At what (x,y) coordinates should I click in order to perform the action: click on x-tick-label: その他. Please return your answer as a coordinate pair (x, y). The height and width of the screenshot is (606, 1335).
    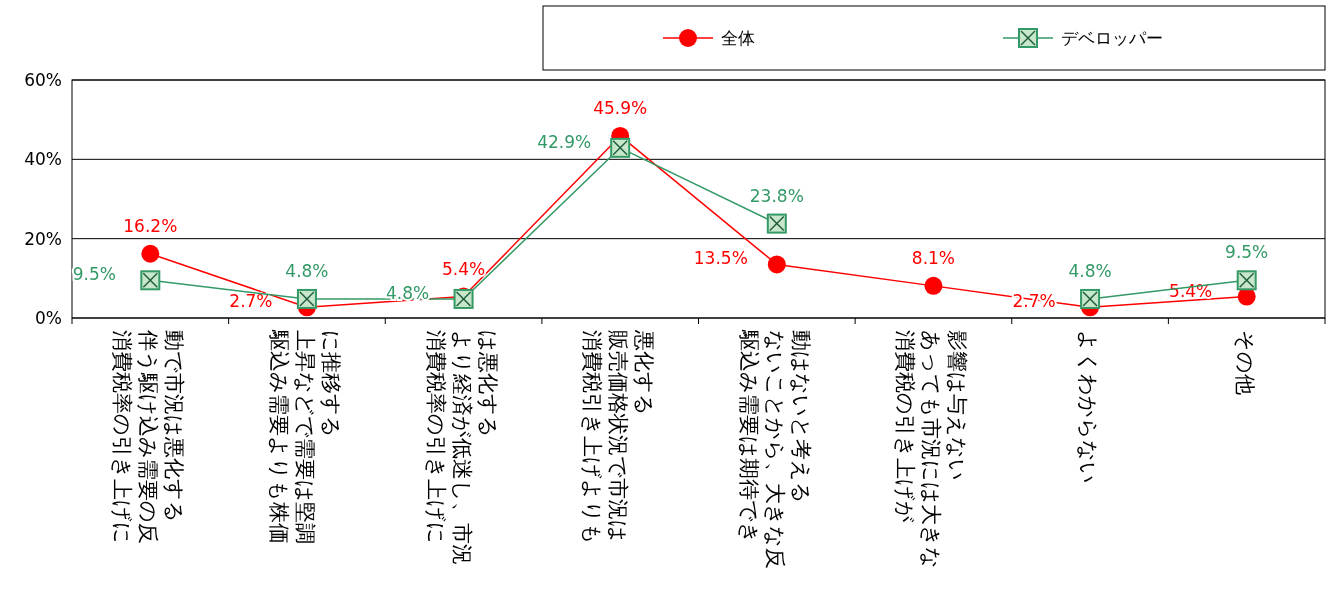
    Looking at the image, I should click on (1244, 362).